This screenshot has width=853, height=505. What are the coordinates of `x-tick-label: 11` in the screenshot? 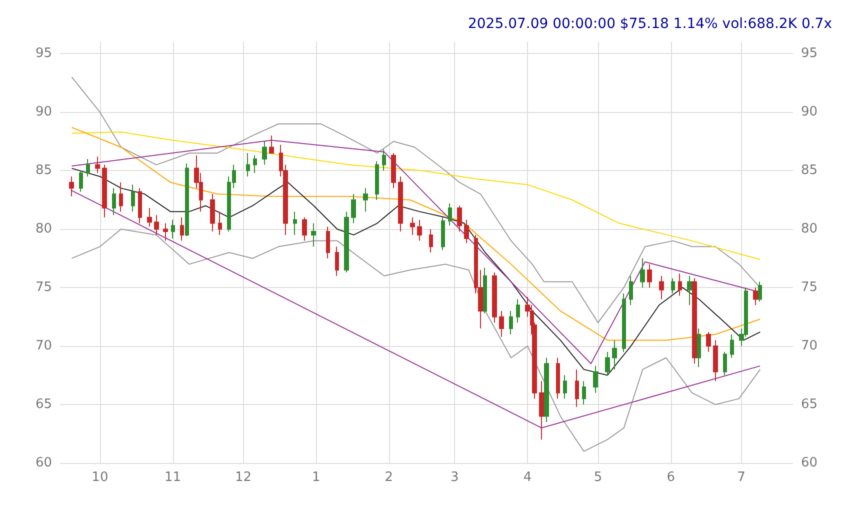 It's located at (173, 477).